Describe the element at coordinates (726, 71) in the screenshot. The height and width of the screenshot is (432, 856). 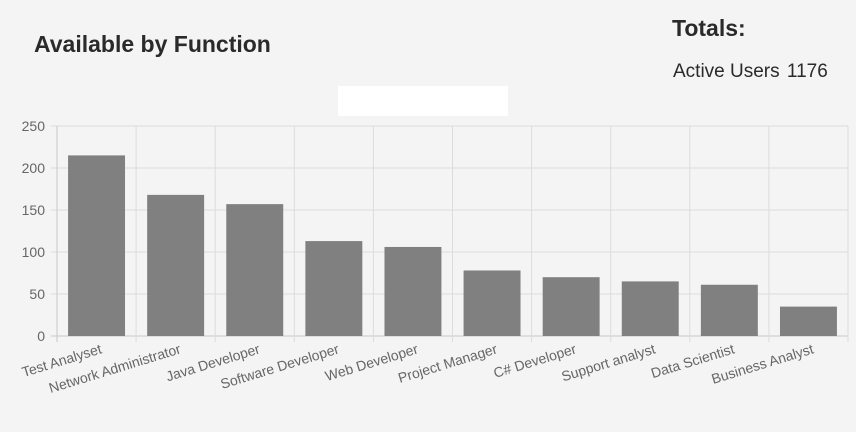
I see `active-users-label: Active Users` at that location.